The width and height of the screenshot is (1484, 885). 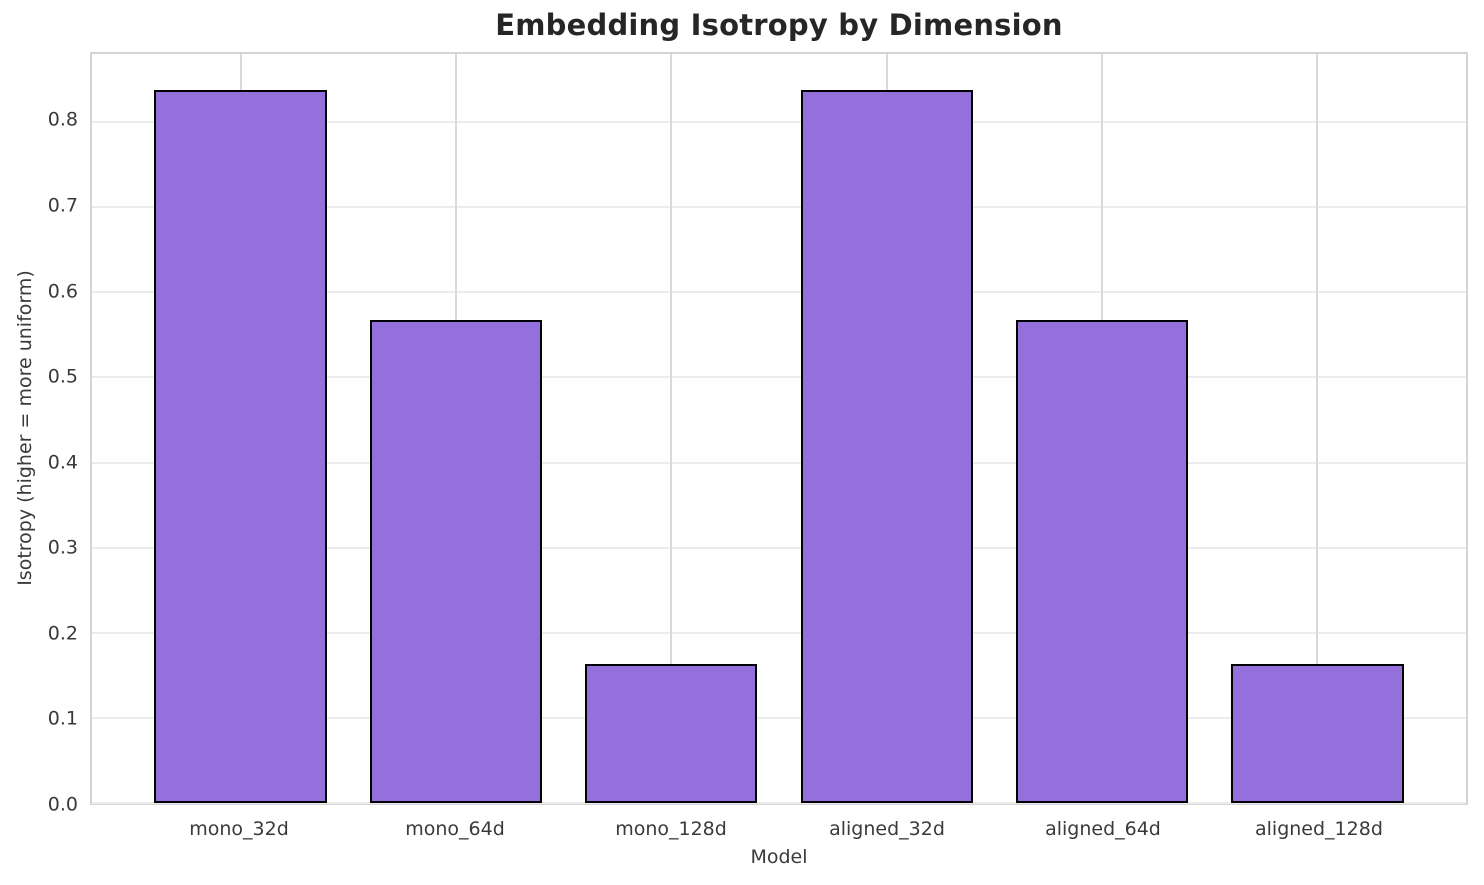 I want to click on y-tick-label: 0.8, so click(x=62, y=119).